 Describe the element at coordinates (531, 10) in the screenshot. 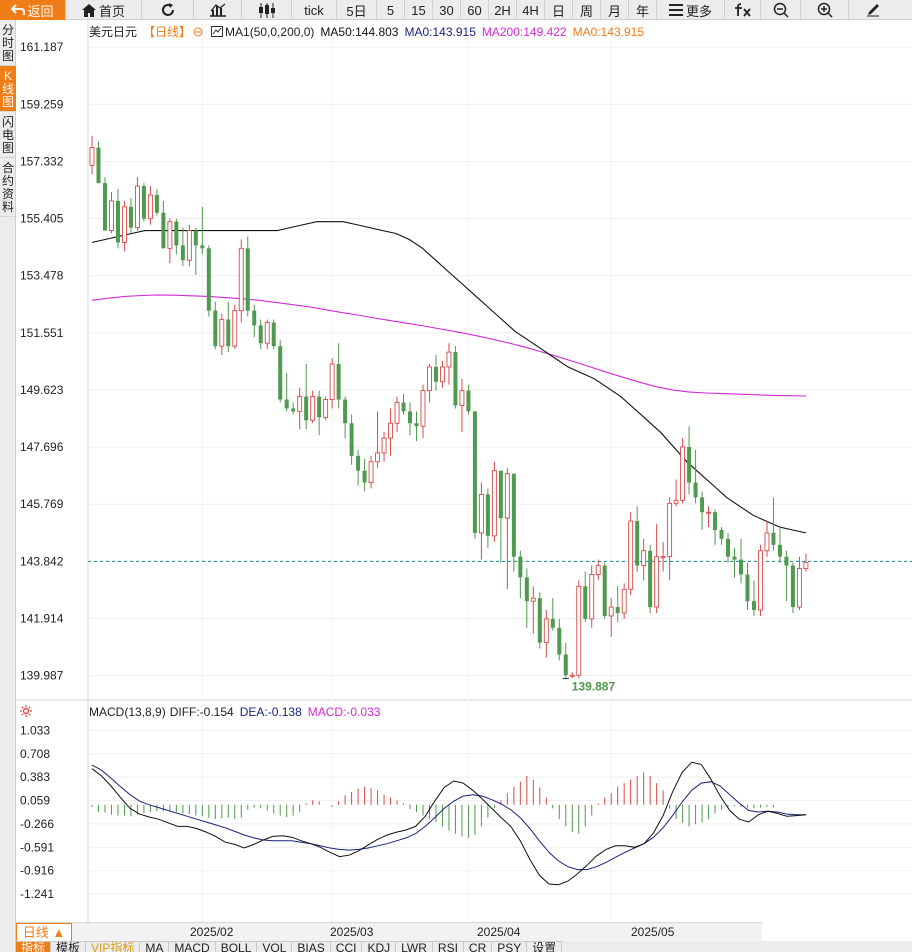

I see `period-4h: 4H` at that location.